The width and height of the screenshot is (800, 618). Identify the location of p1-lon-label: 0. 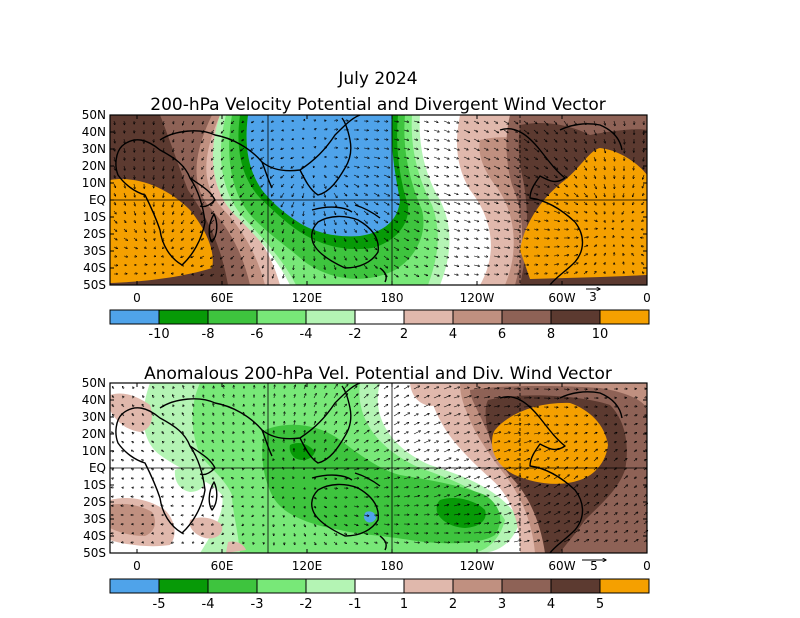
(647, 298).